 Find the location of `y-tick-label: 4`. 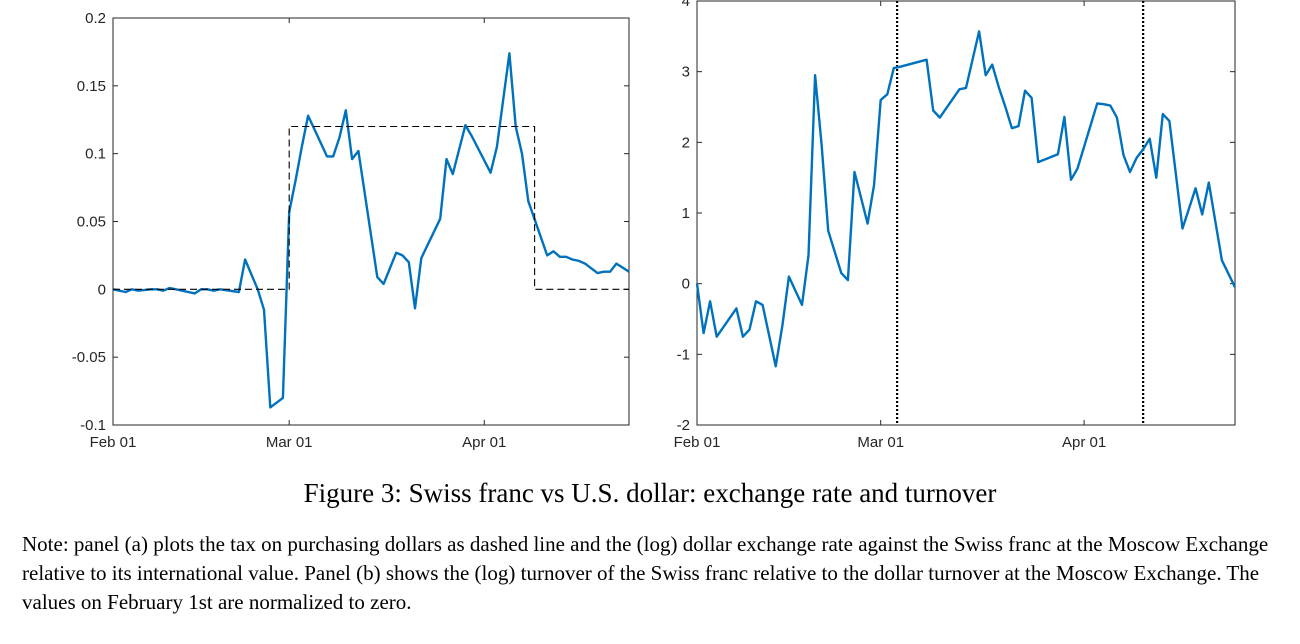

y-tick-label: 4 is located at coordinates (686, 5).